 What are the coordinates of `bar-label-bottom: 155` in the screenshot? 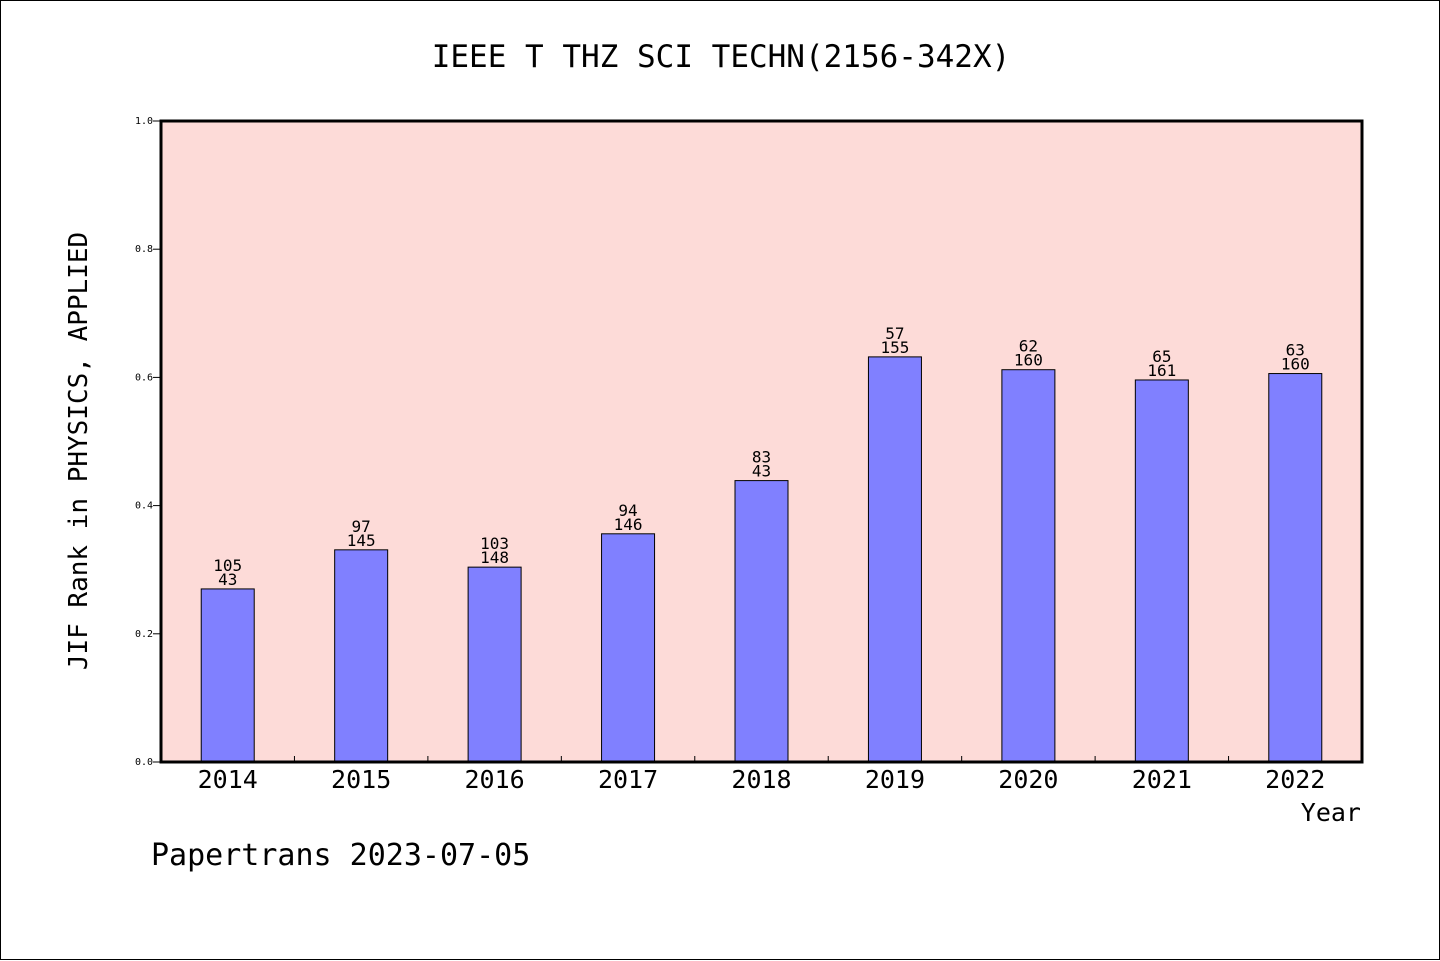 It's located at (894, 347).